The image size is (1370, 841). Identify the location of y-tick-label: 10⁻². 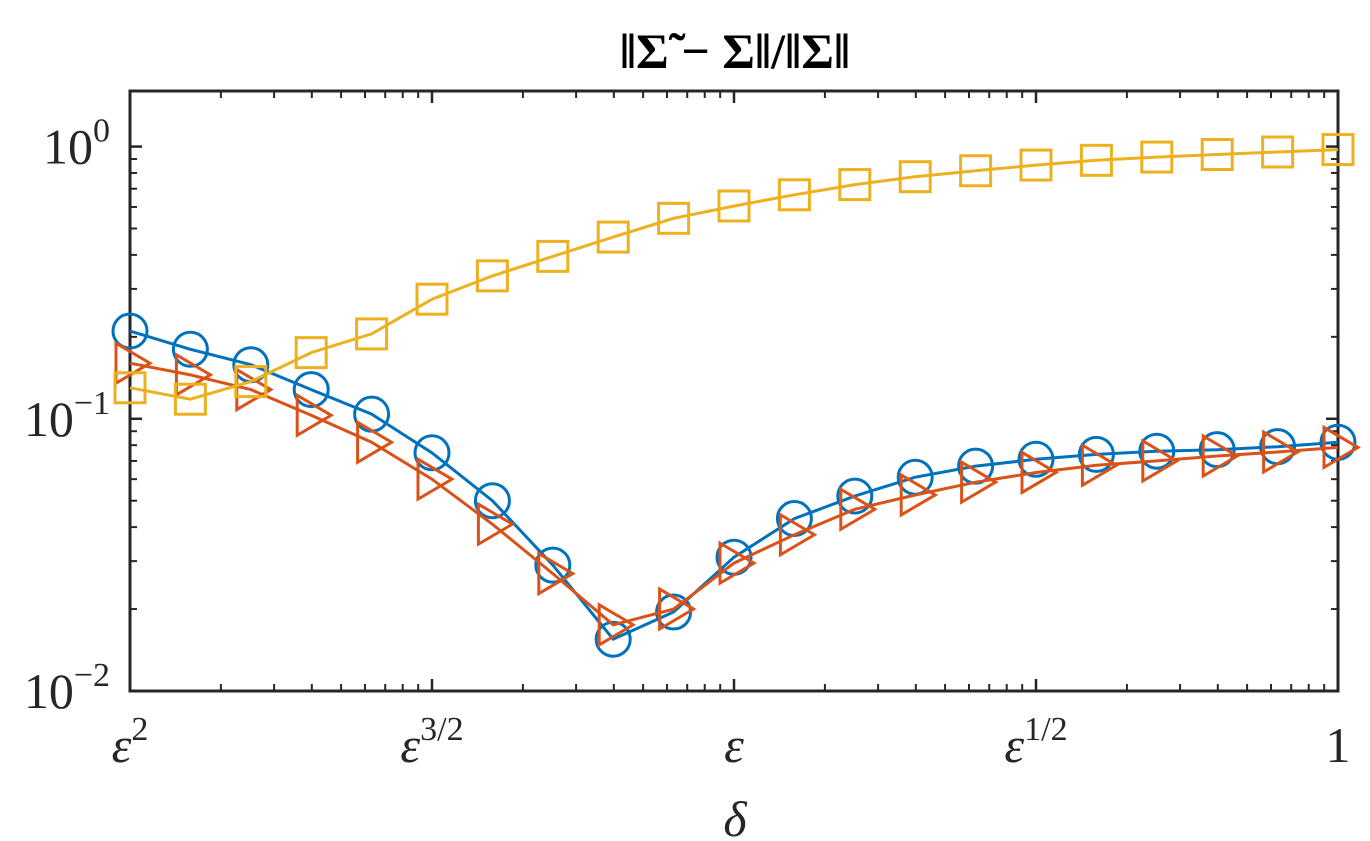
(67, 688).